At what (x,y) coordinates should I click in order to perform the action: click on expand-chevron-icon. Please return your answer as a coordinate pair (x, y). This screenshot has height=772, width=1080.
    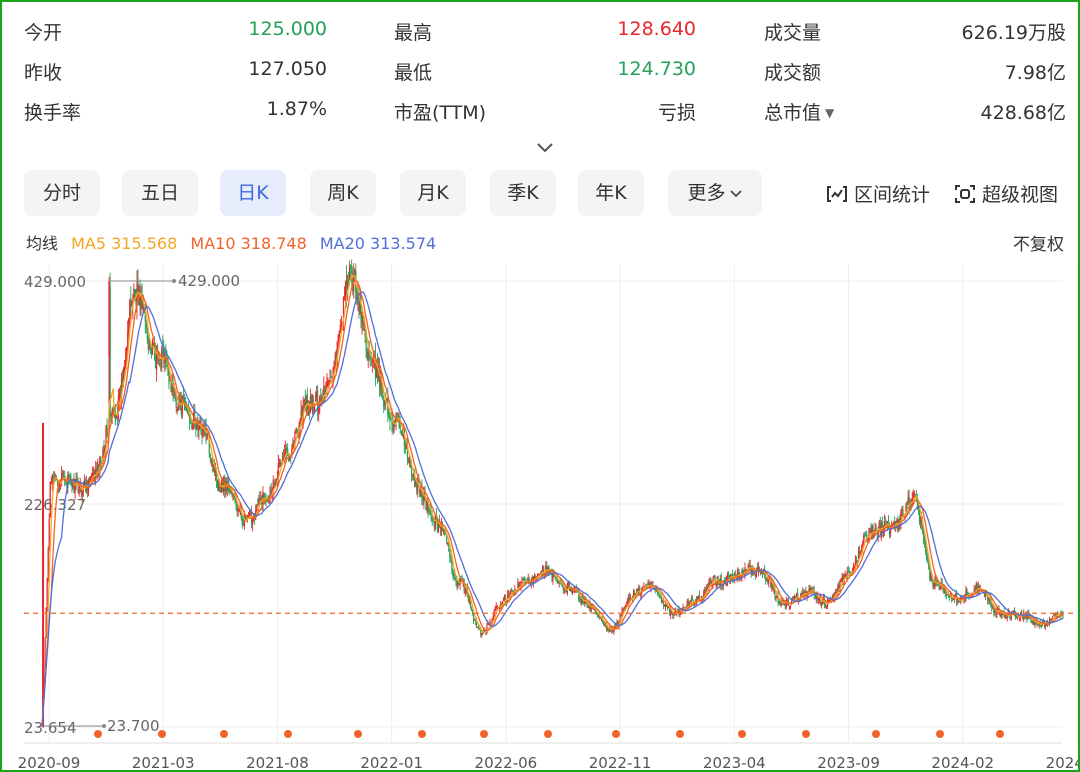
    Looking at the image, I should click on (545, 148).